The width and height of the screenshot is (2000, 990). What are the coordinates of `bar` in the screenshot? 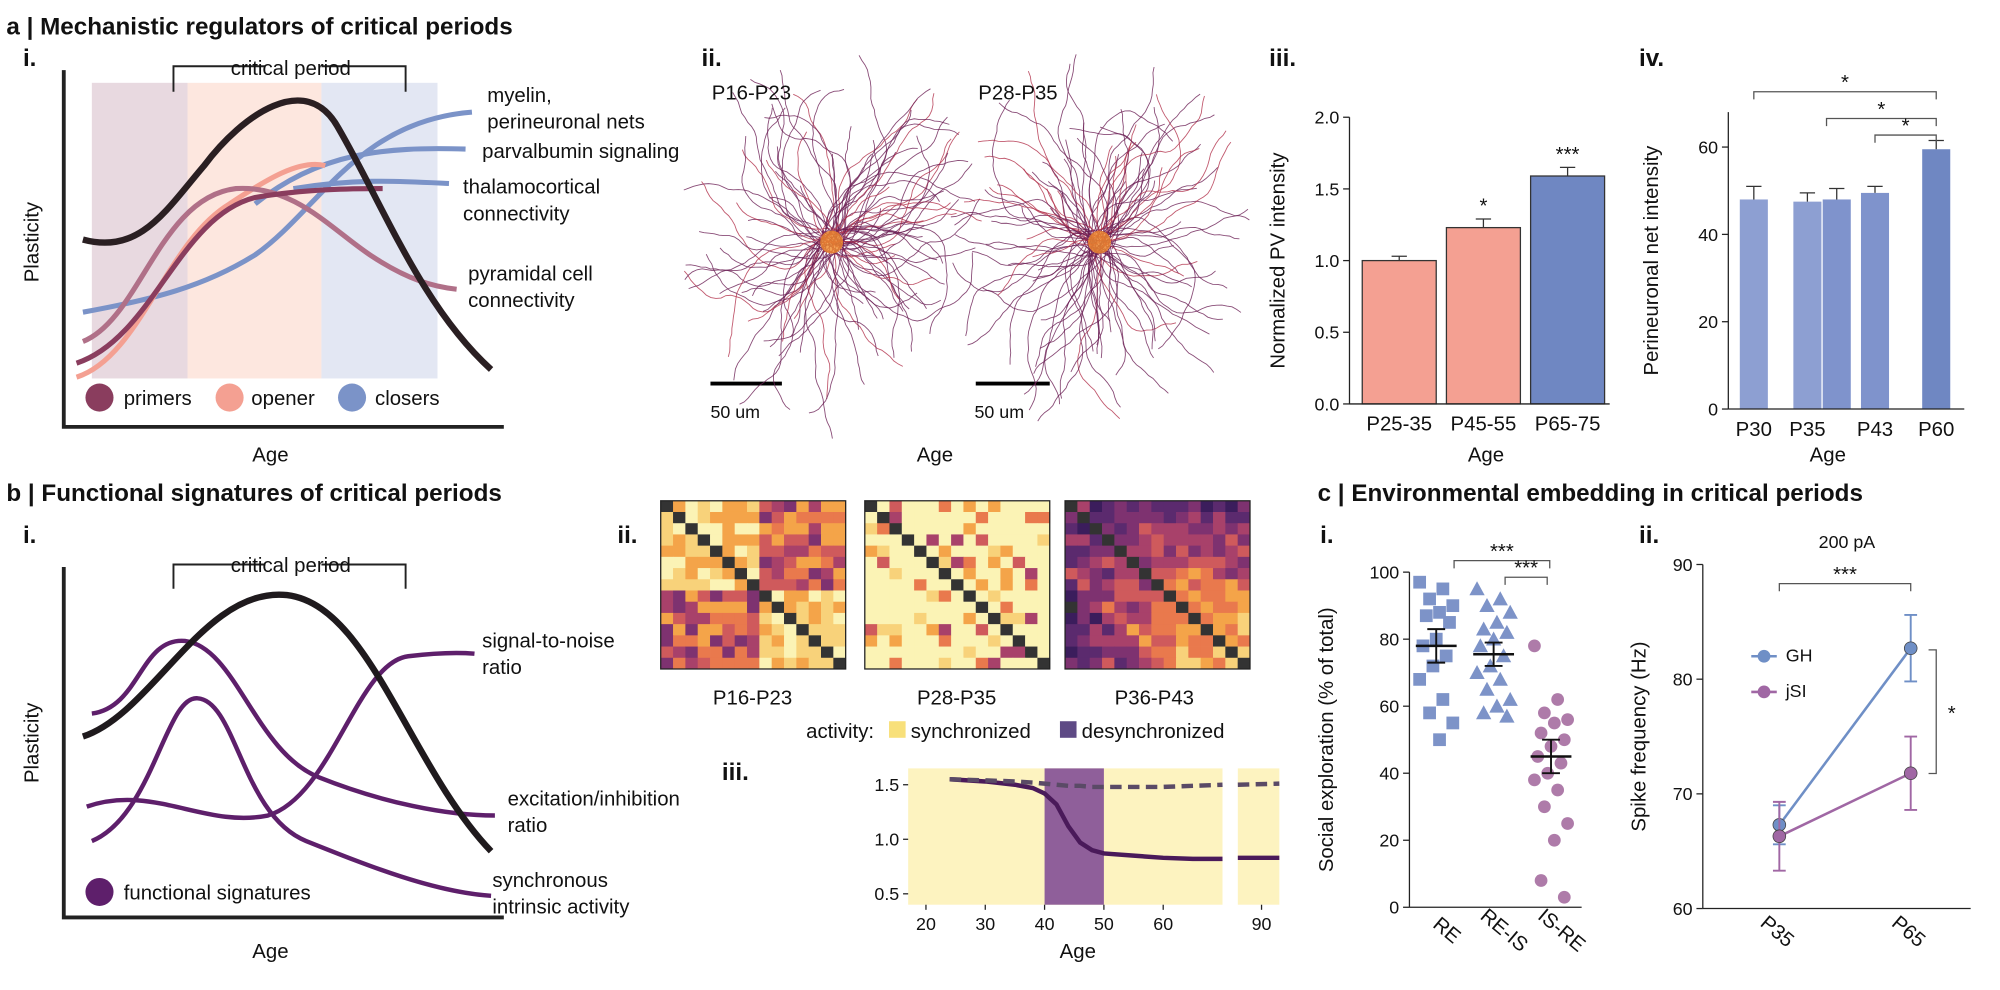 It's located at (1836, 304).